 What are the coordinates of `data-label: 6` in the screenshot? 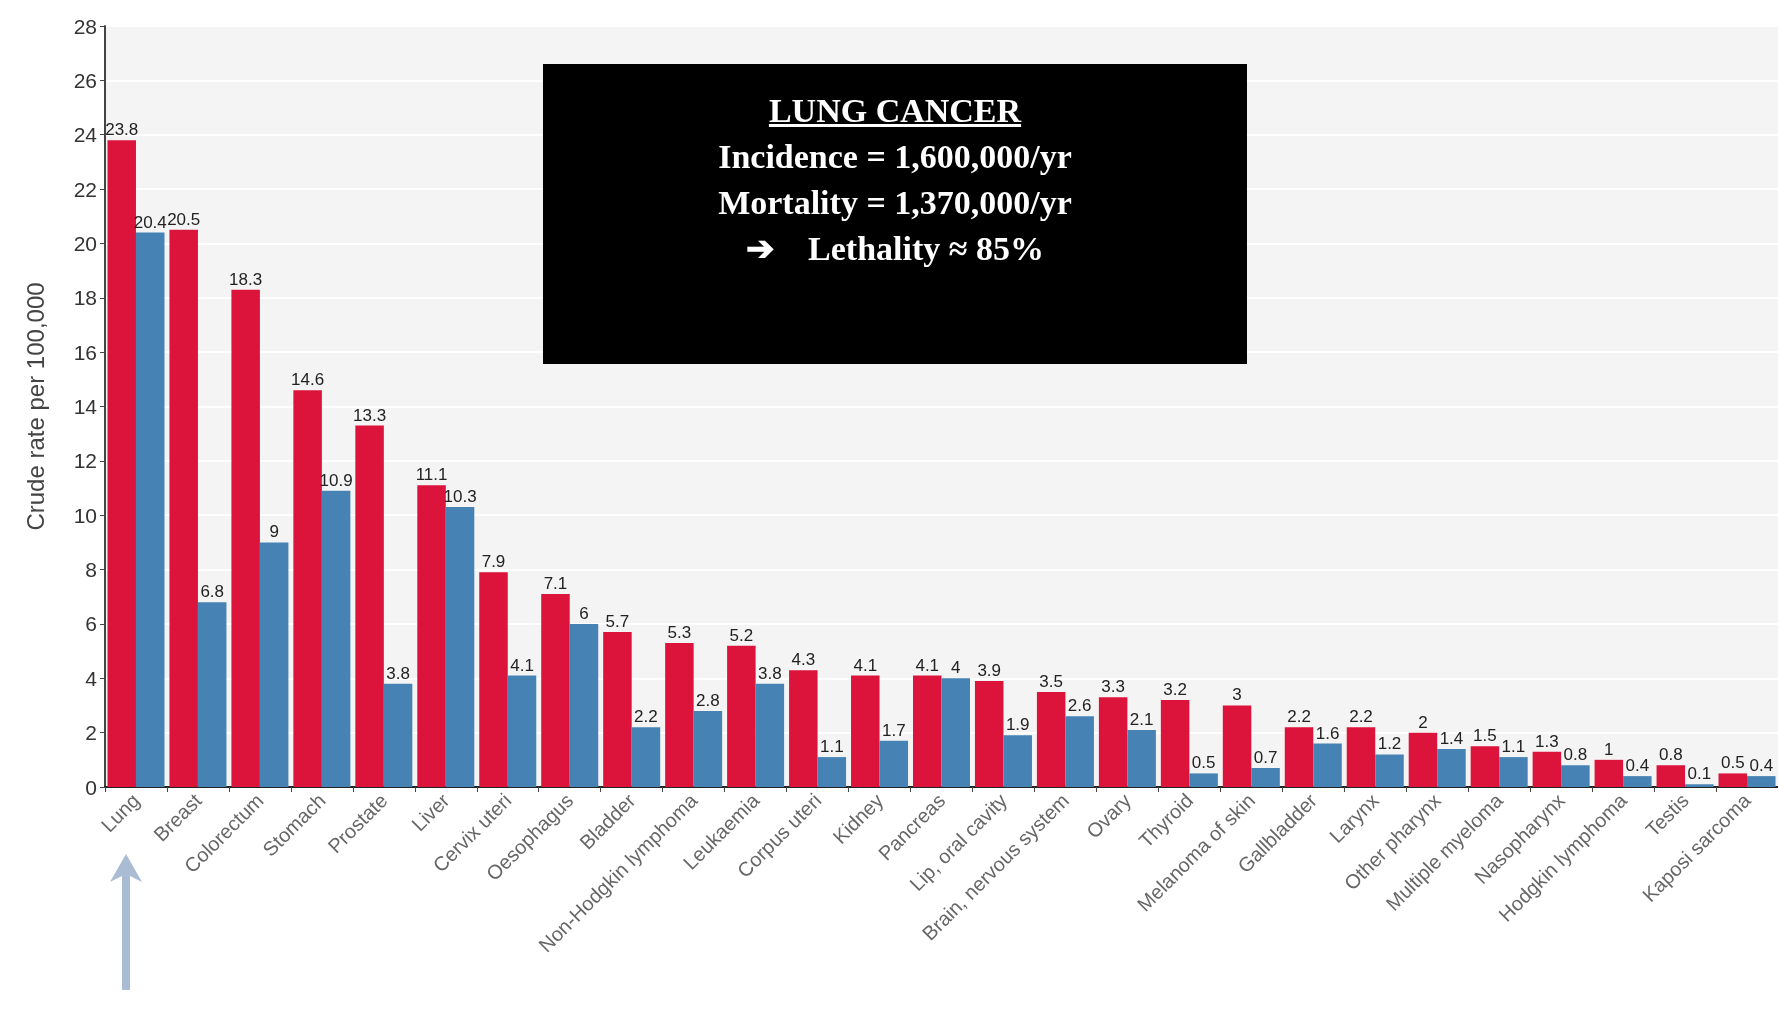 It's located at (584, 613).